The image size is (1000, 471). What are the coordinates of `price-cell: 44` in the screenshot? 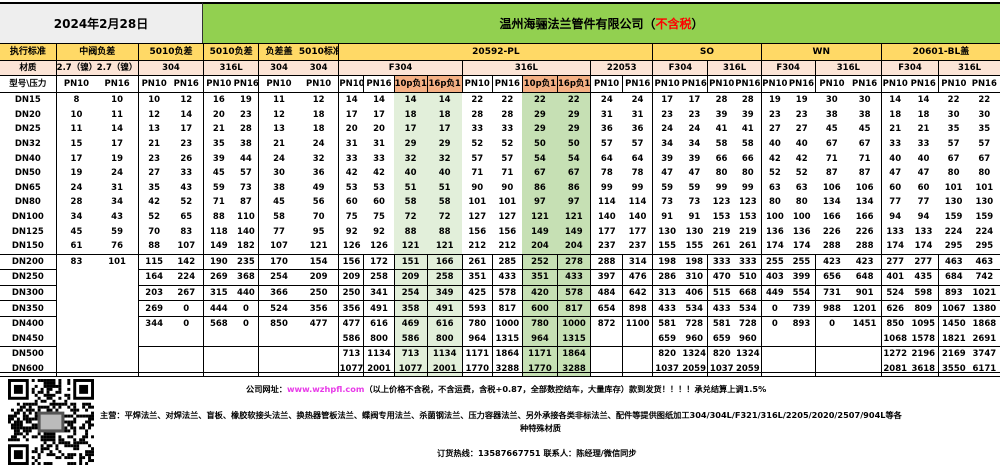 It's located at (246, 158).